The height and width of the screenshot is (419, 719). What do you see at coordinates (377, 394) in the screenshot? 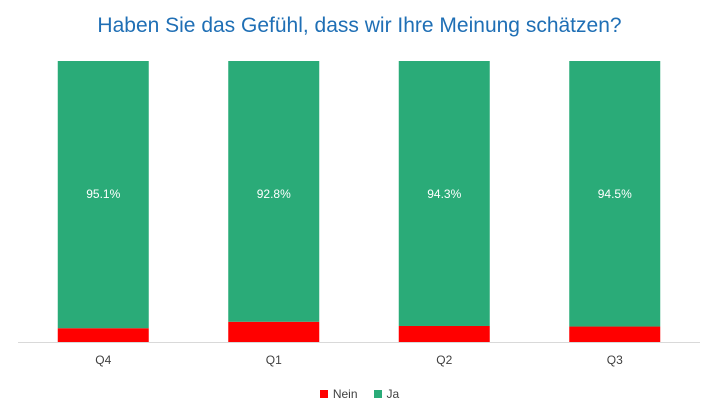
I see `legend-swatch-ja` at bounding box center [377, 394].